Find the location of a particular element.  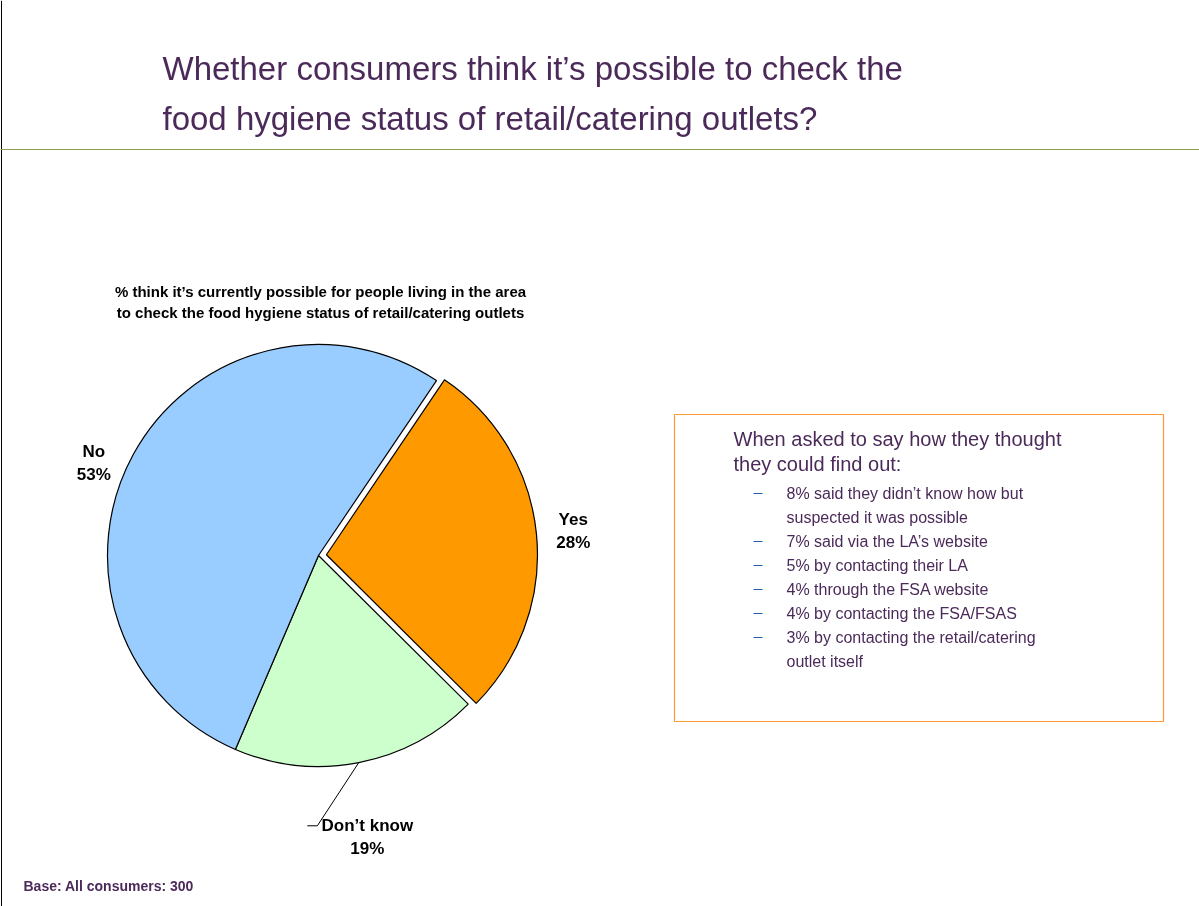

text: 4% through the FSA website is located at coordinates (887, 589).